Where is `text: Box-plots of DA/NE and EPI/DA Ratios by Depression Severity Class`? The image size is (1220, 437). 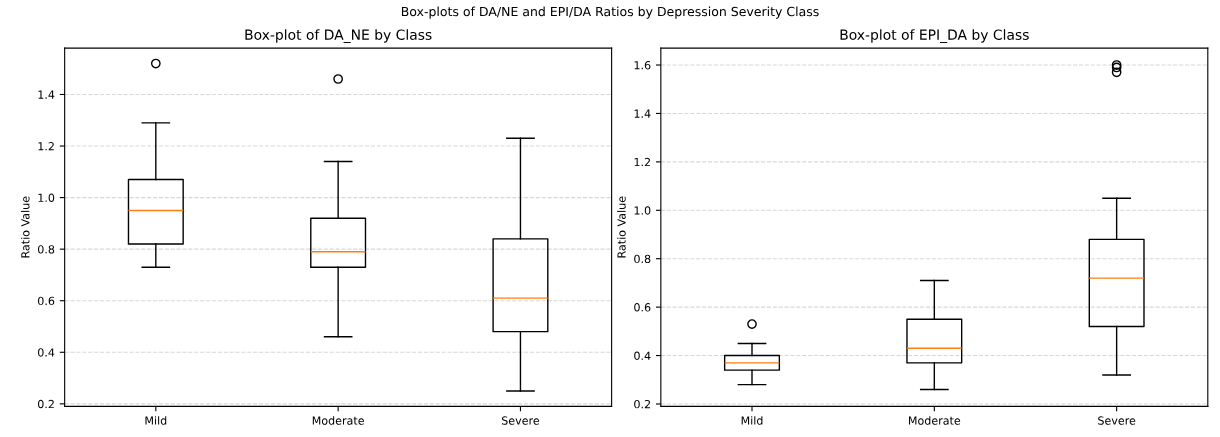
text: Box-plots of DA/NE and EPI/DA Ratios by Depression Severity Class is located at coordinates (610, 12).